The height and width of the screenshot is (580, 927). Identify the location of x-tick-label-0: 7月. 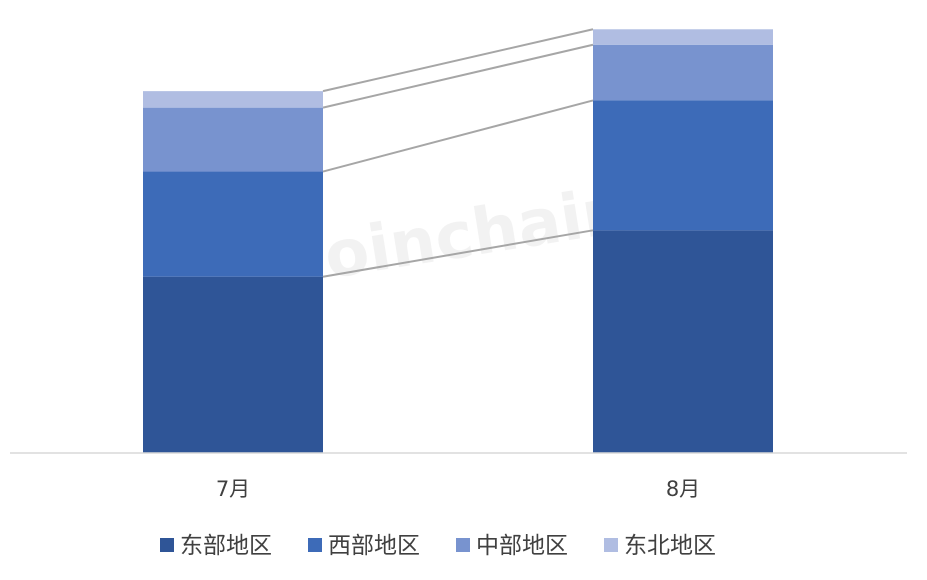
(233, 489).